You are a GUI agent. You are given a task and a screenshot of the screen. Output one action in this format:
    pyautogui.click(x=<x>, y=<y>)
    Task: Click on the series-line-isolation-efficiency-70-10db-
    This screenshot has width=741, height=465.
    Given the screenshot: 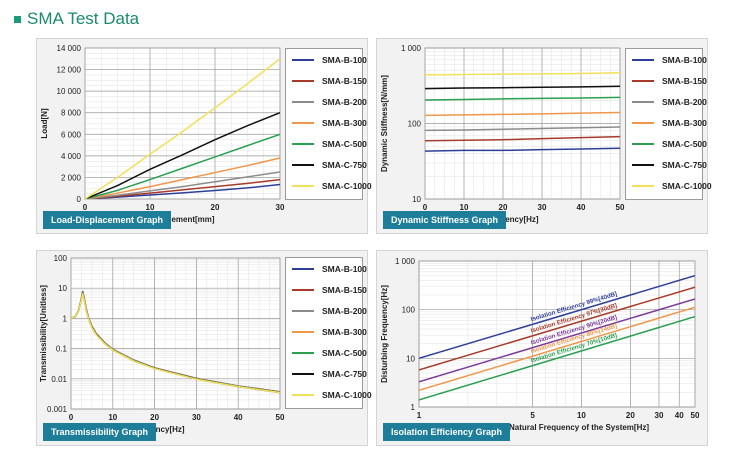 What is the action you would take?
    pyautogui.click(x=557, y=358)
    